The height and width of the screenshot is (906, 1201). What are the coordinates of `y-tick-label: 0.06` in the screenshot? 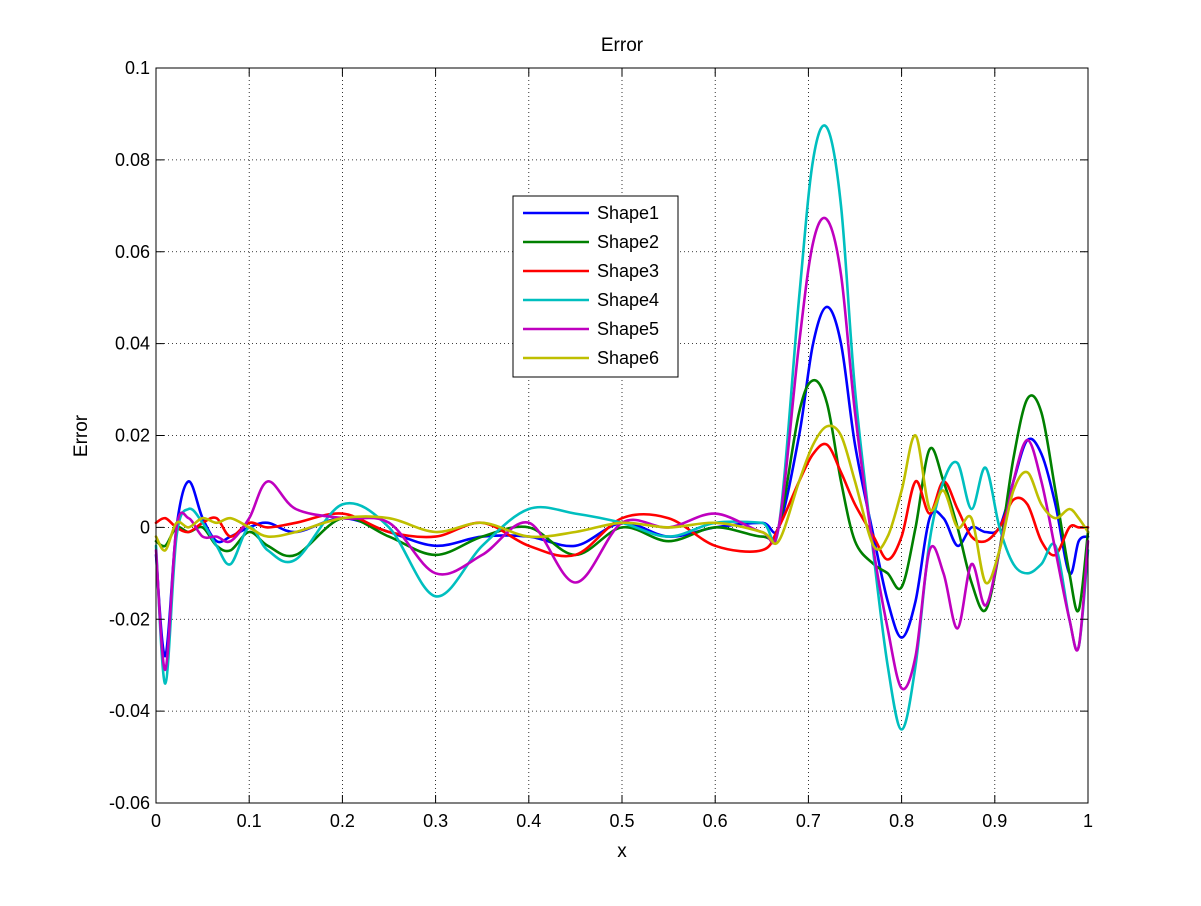 It's located at (132, 252).